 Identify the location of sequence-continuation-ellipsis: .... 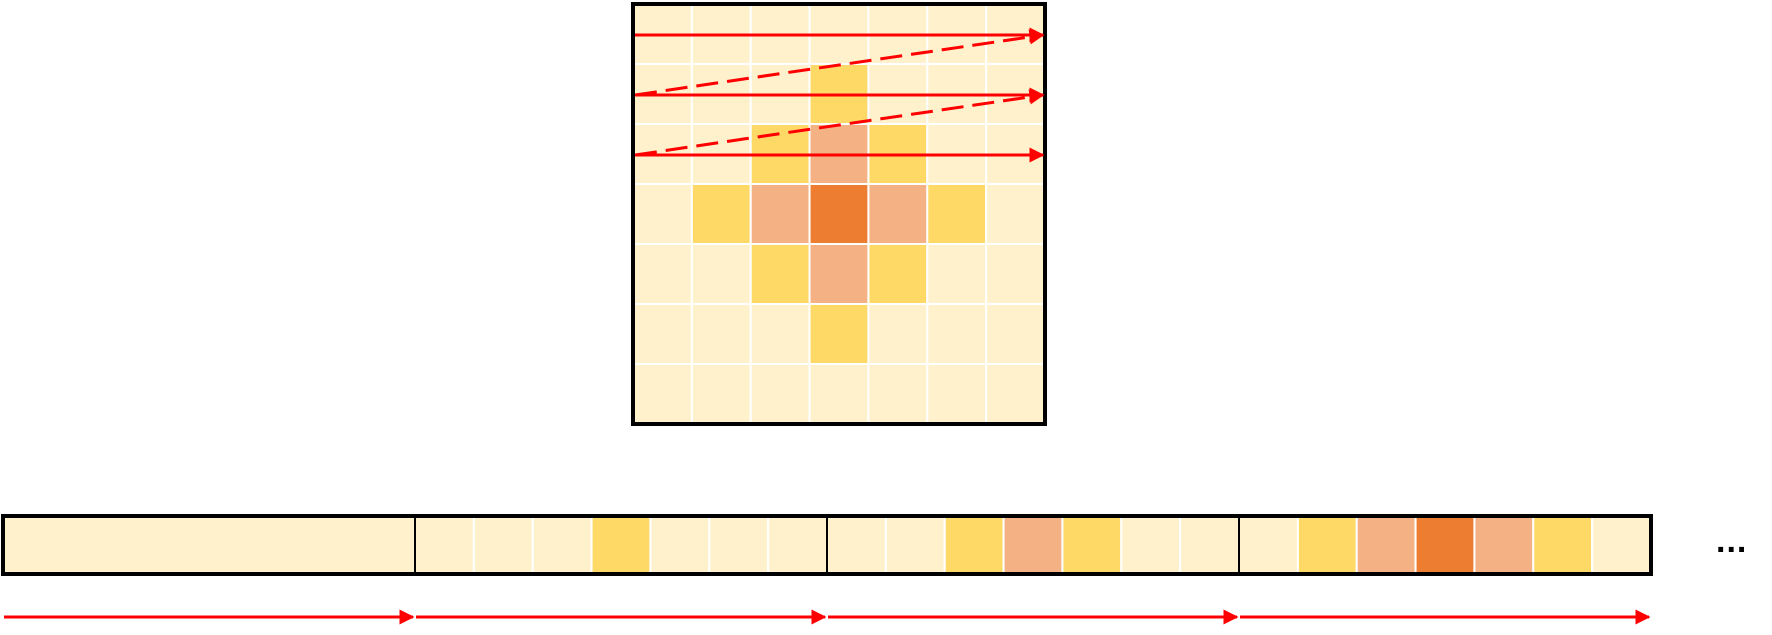
(1732, 541).